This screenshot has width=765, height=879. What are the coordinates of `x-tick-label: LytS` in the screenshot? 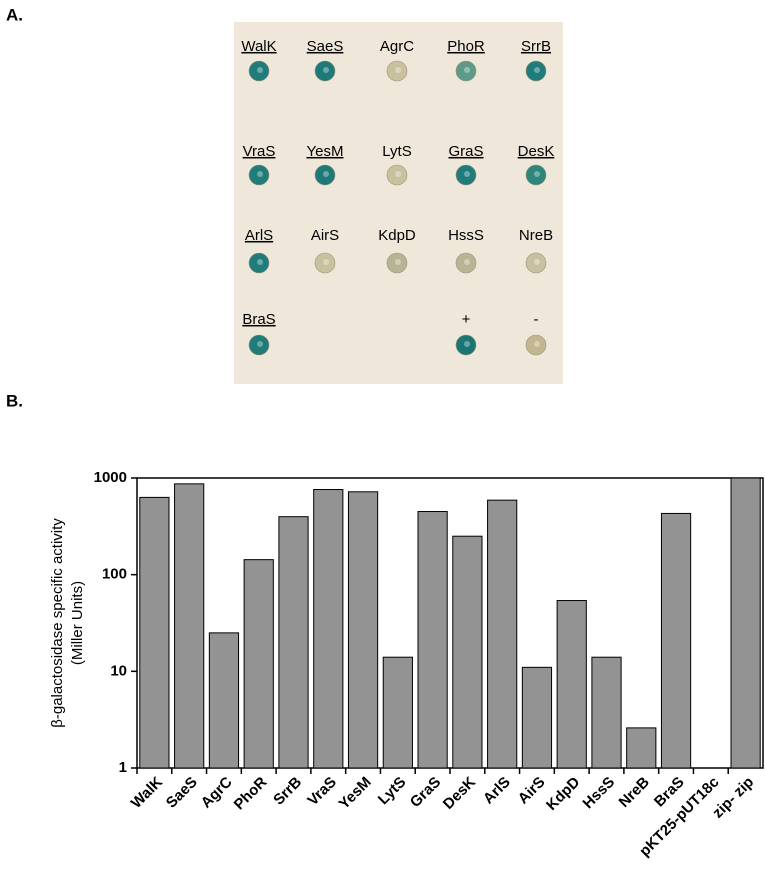 It's located at (392, 791).